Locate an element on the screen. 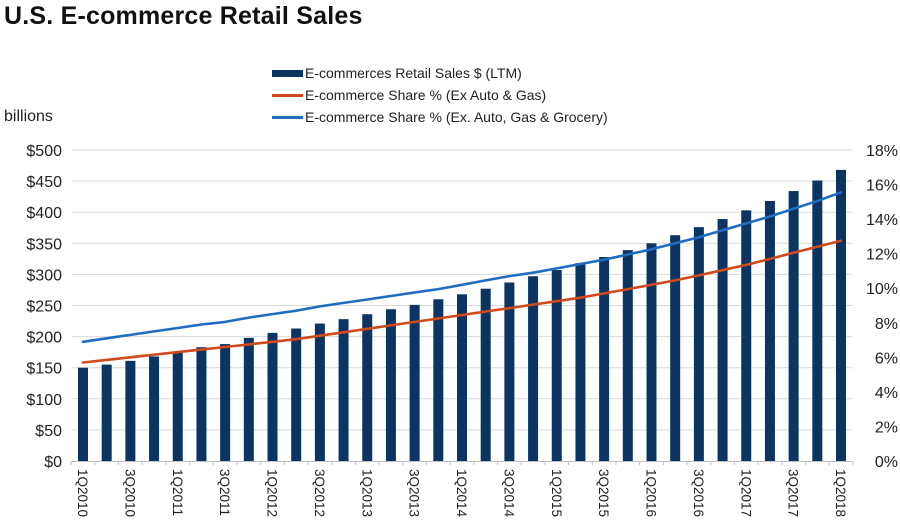  left-axis-unit-label: billions is located at coordinates (28, 116).